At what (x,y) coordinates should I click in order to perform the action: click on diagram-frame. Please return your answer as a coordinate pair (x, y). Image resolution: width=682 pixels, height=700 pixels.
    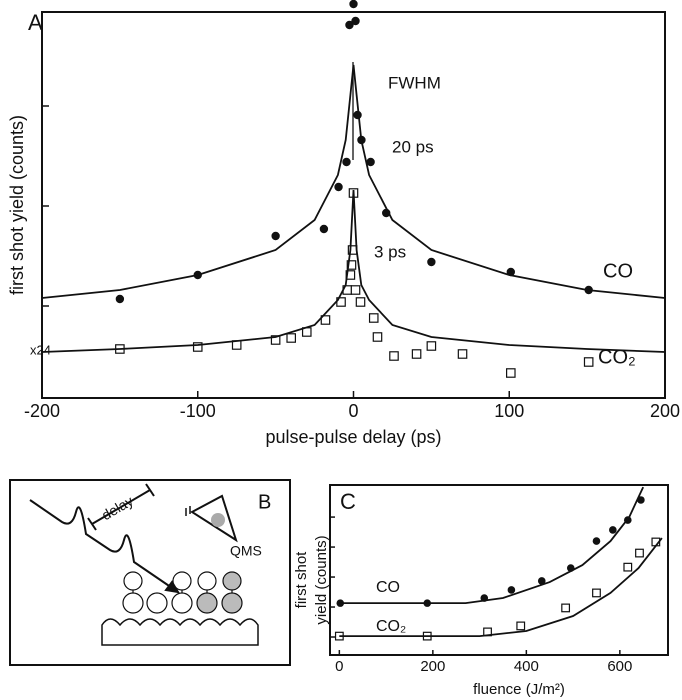
    Looking at the image, I should click on (150, 572).